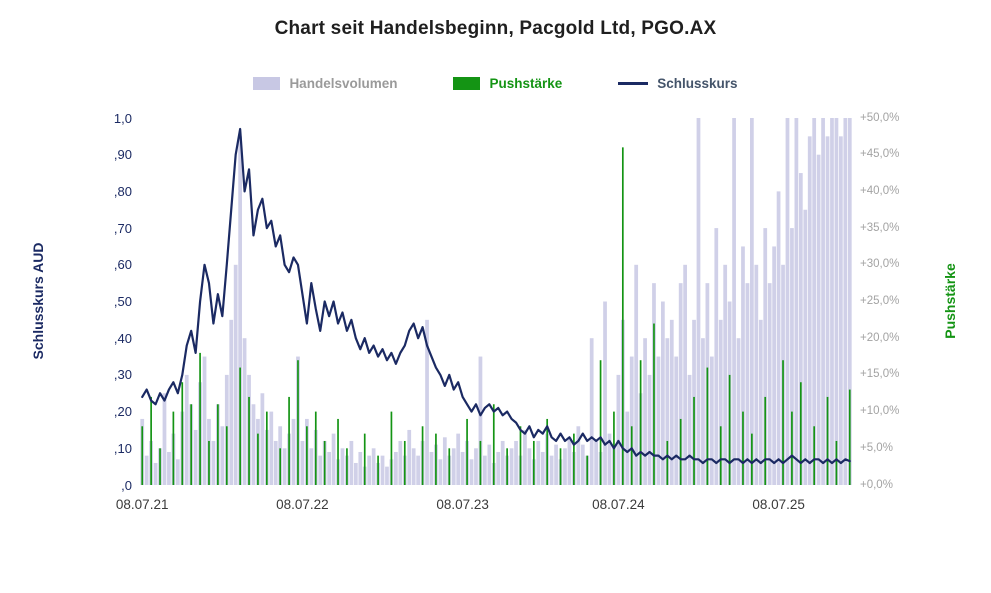 Image resolution: width=991 pixels, height=593 pixels. Describe the element at coordinates (507, 83) in the screenshot. I see `legend-item-pushstaerke: Pushstärke` at that location.